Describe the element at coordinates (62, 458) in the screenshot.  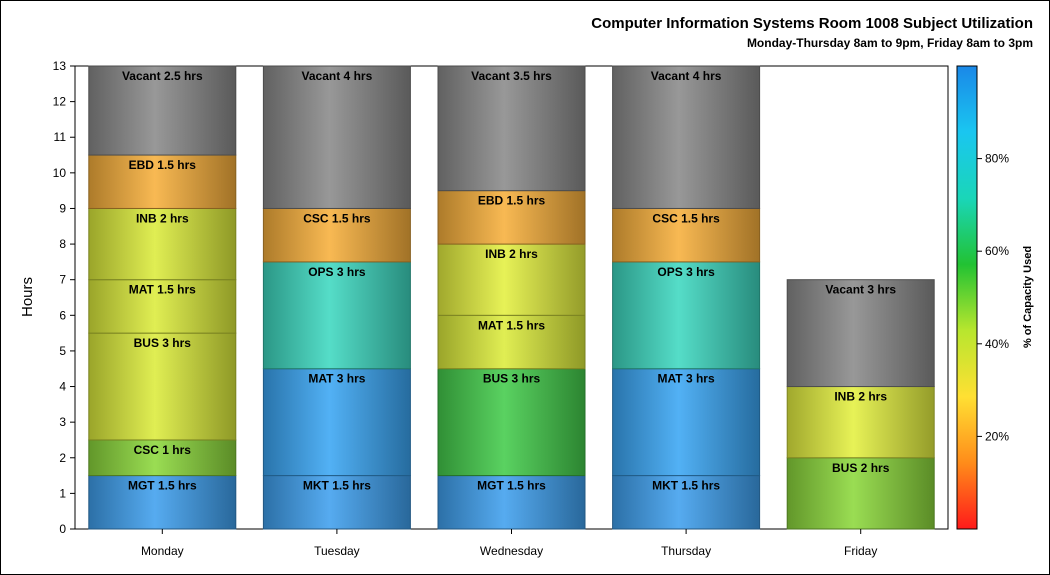
I see `y-tick-label: 2` at that location.